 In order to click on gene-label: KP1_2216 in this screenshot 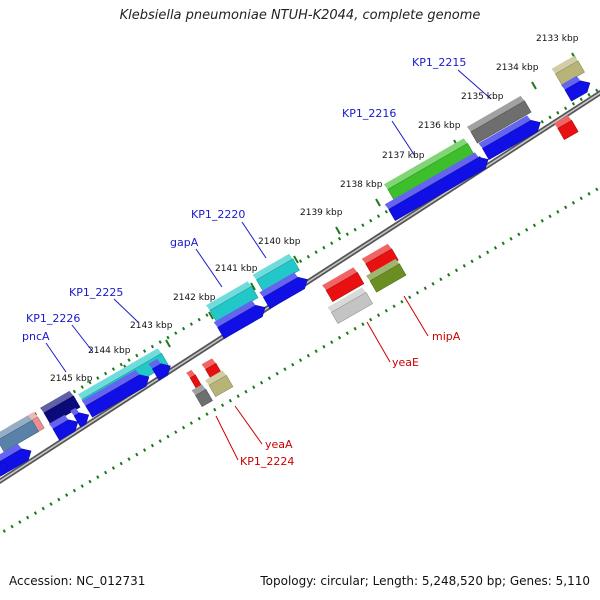, I will do `click(369, 113)`.